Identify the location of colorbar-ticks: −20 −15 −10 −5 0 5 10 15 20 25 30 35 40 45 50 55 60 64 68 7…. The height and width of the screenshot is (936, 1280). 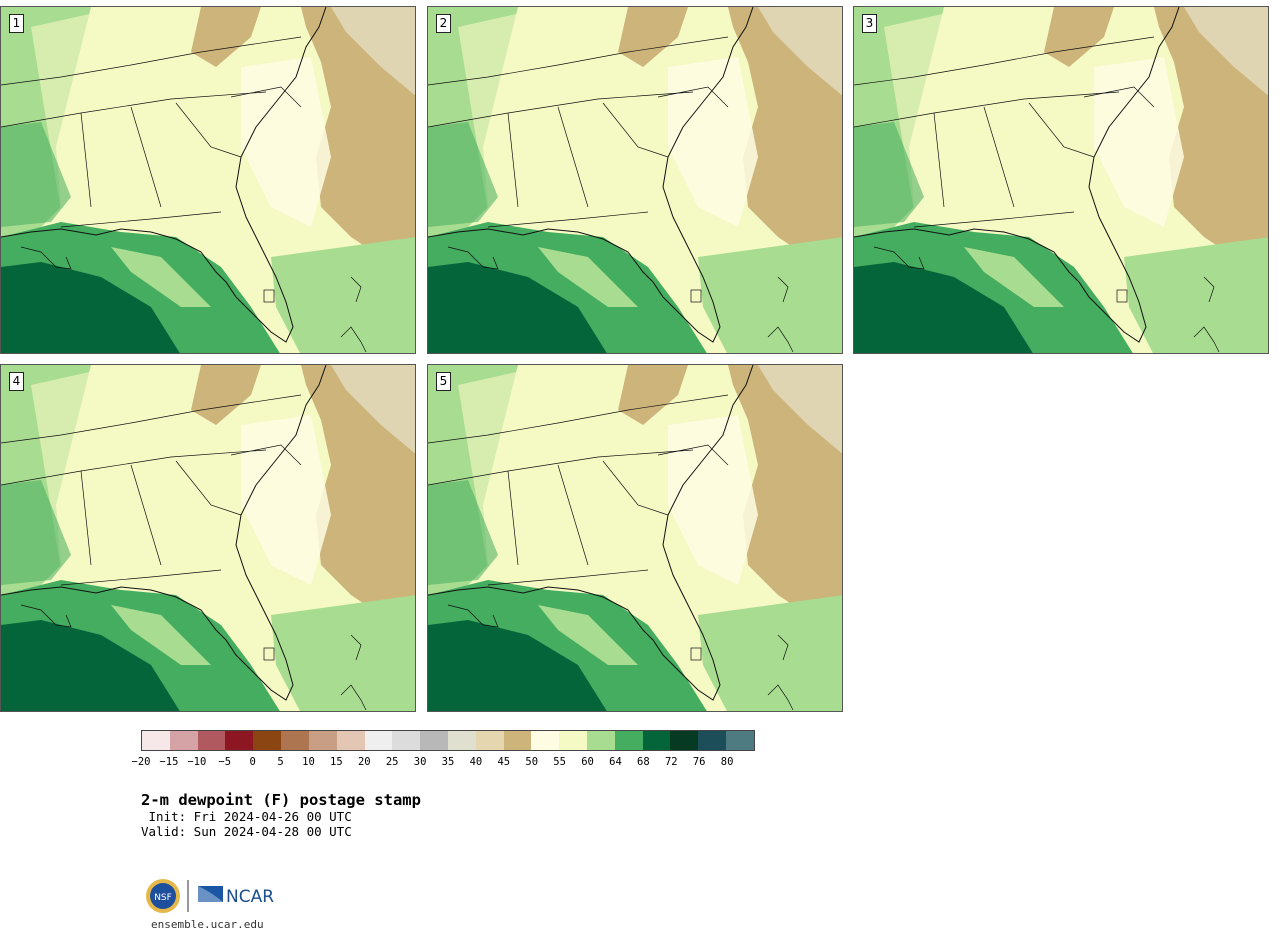
(443, 761).